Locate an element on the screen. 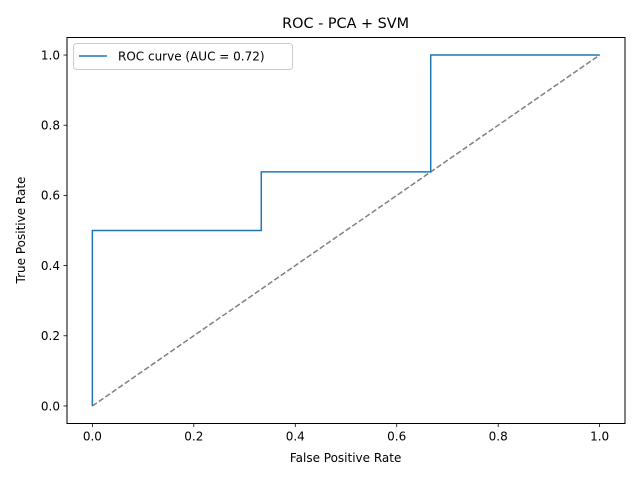 This screenshot has height=480, width=640. y-tick-label: 0.8 is located at coordinates (50, 126).